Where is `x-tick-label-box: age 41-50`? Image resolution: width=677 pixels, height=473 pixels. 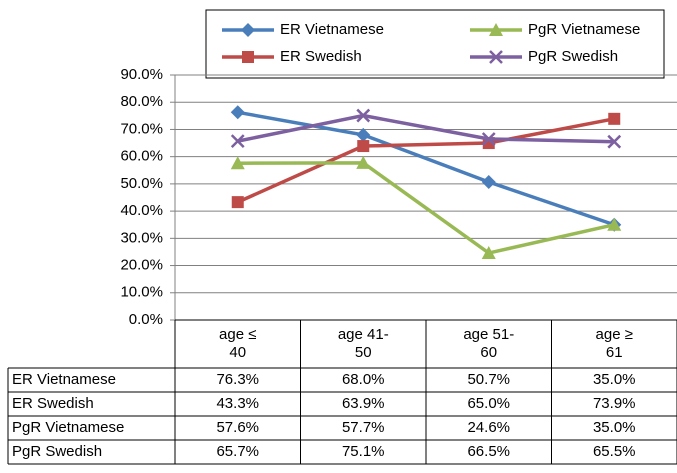
x-tick-label-box: age 41-50 is located at coordinates (363, 343).